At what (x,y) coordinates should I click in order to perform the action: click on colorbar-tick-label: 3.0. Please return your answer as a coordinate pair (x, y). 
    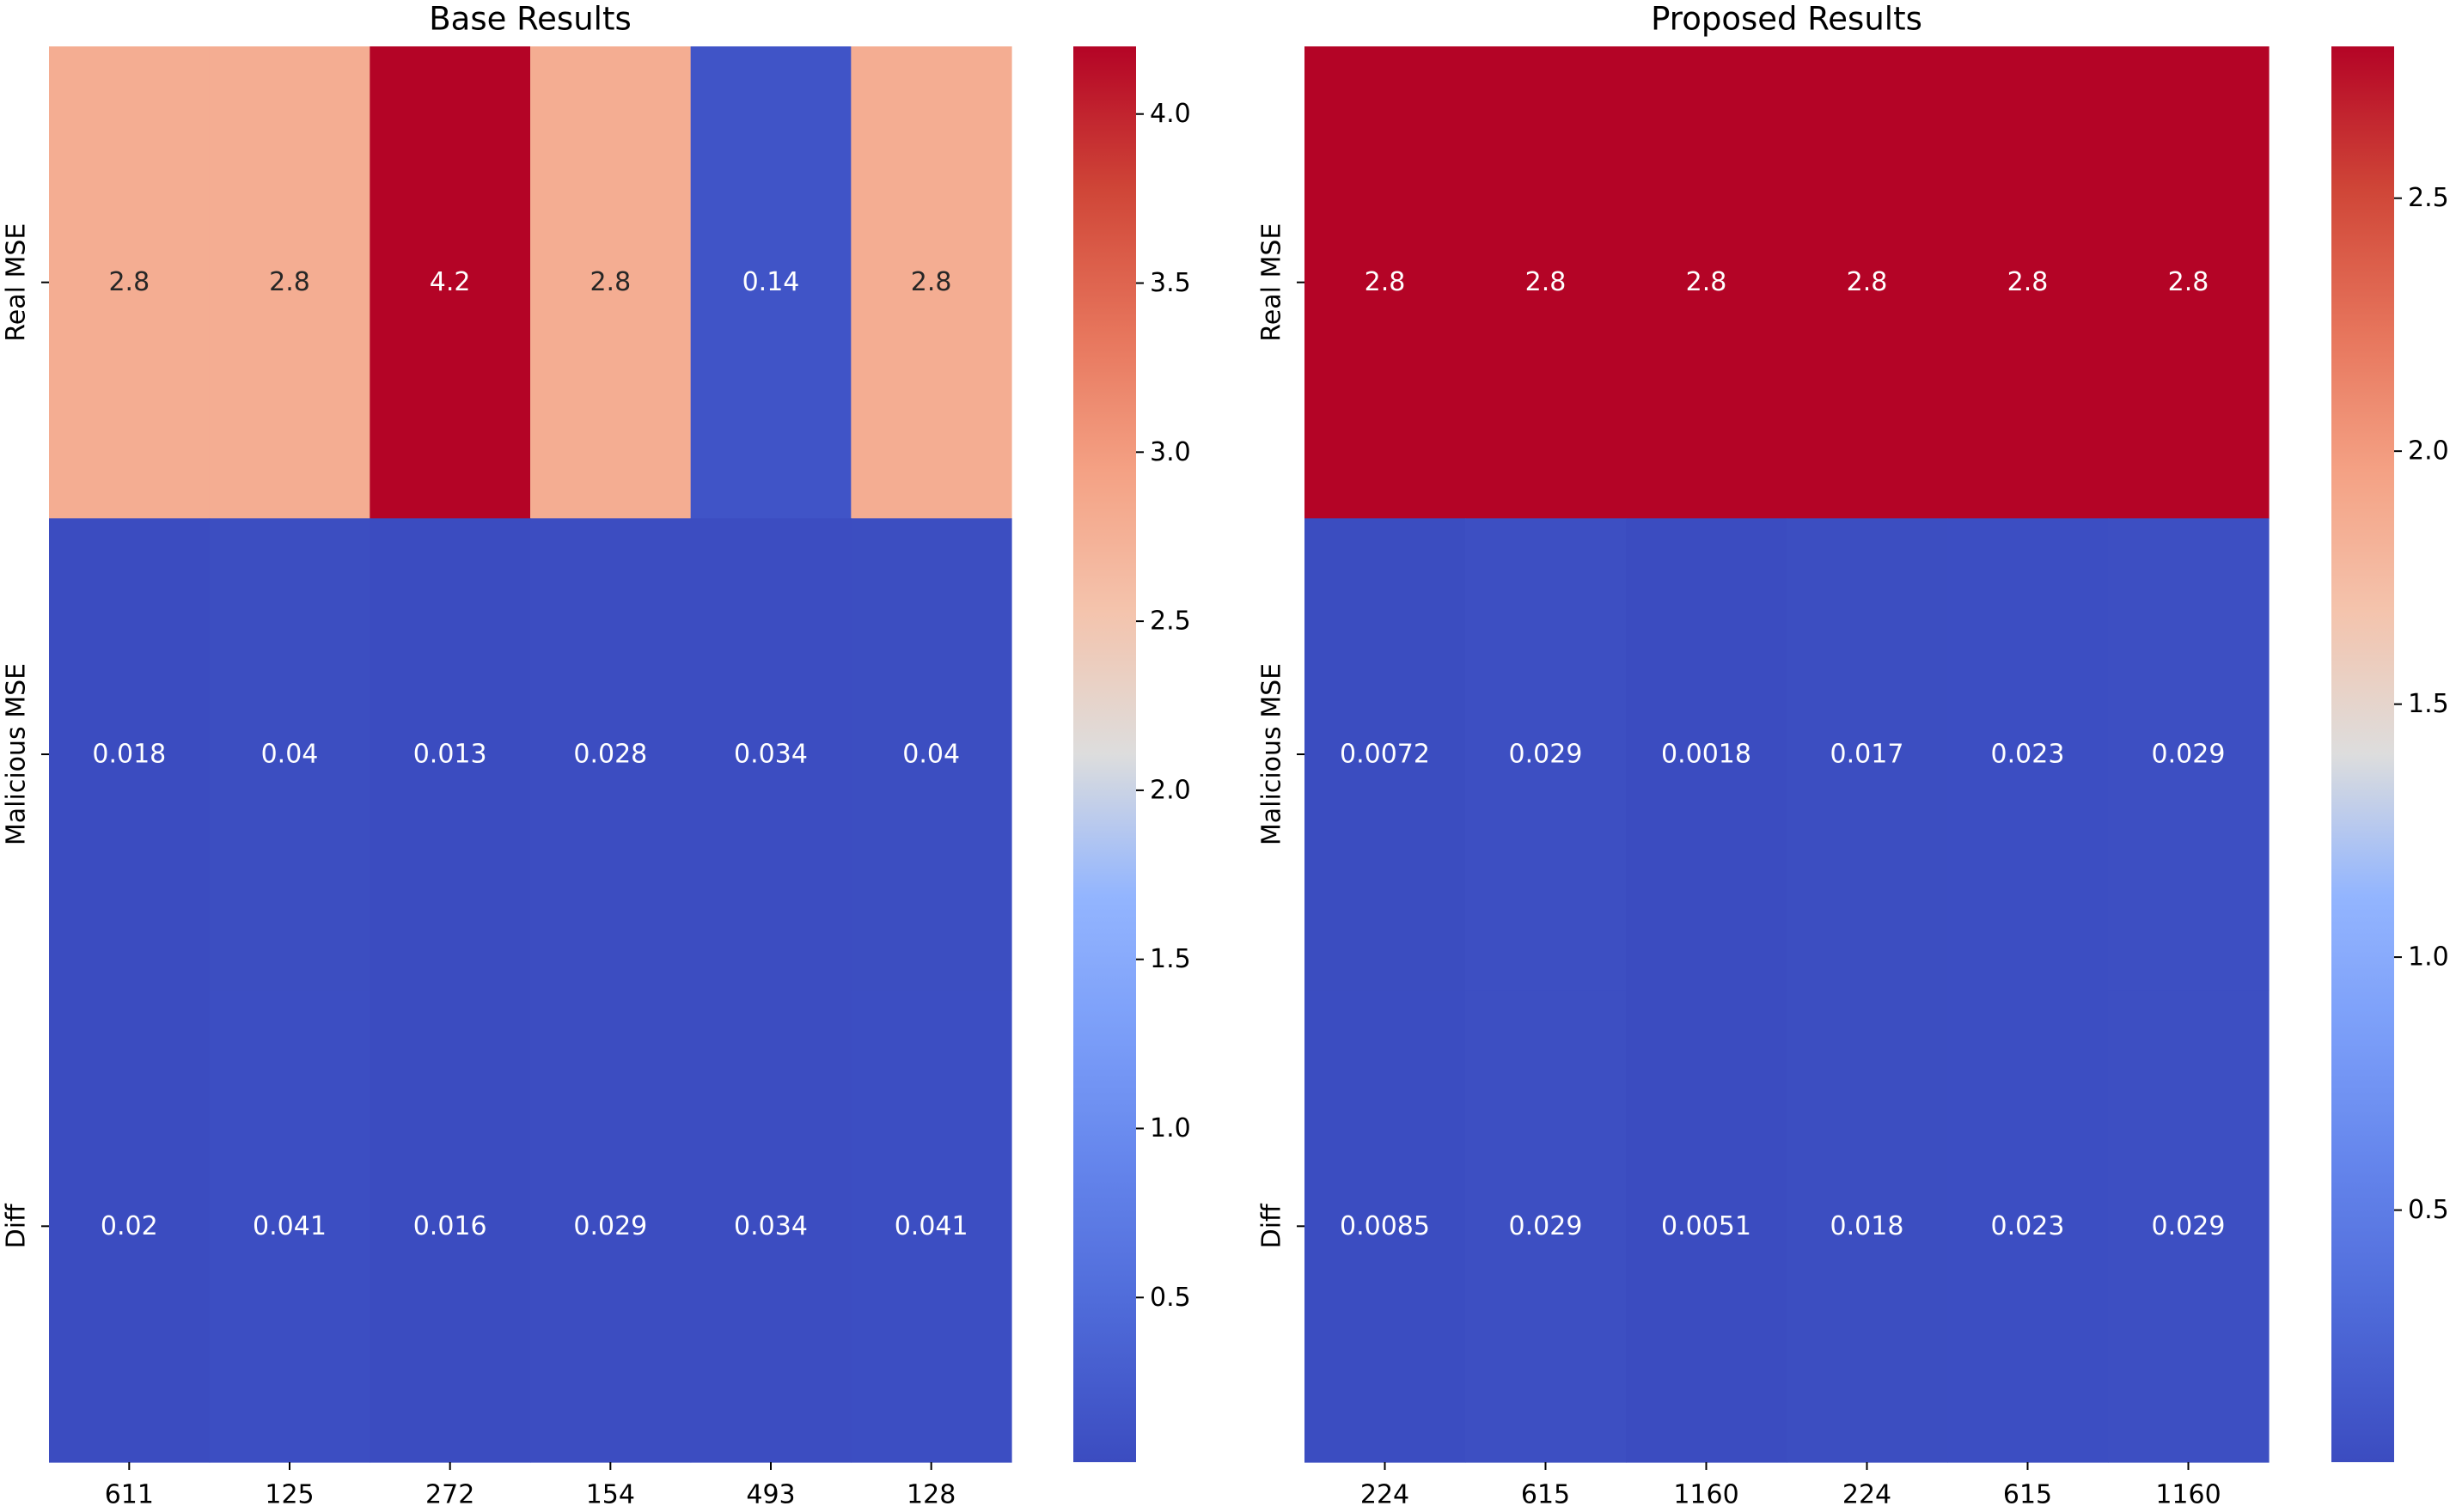
    Looking at the image, I should click on (1170, 452).